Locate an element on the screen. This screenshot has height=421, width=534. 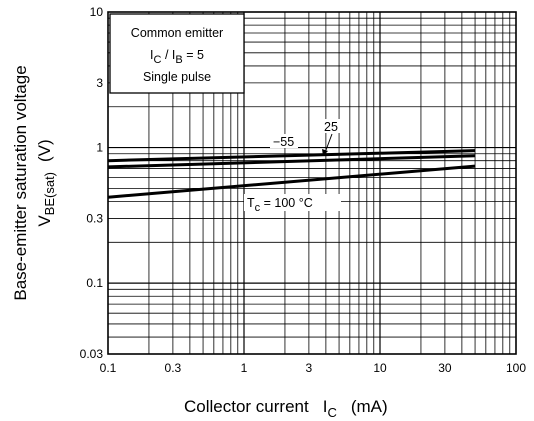
x-axis-label: Collector current IC (mA) is located at coordinates (286, 408).